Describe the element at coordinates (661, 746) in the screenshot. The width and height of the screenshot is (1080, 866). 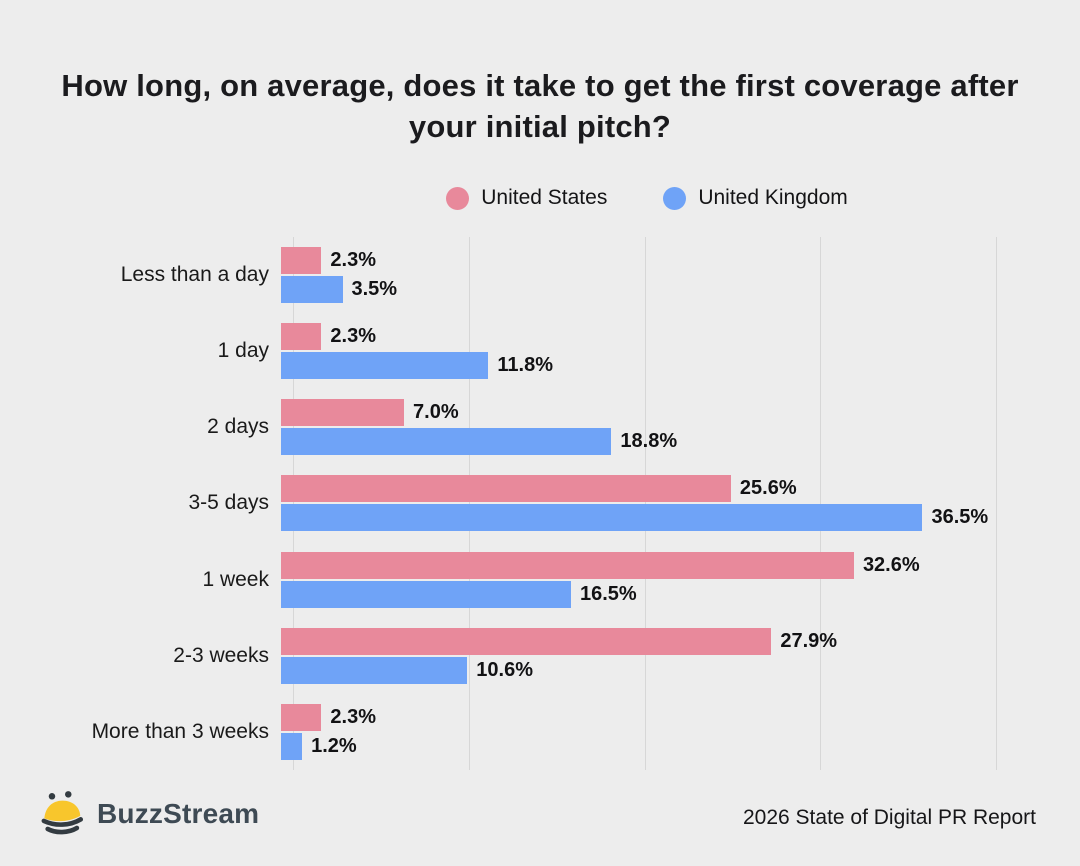
I see `bar-line: 1.2%` at that location.